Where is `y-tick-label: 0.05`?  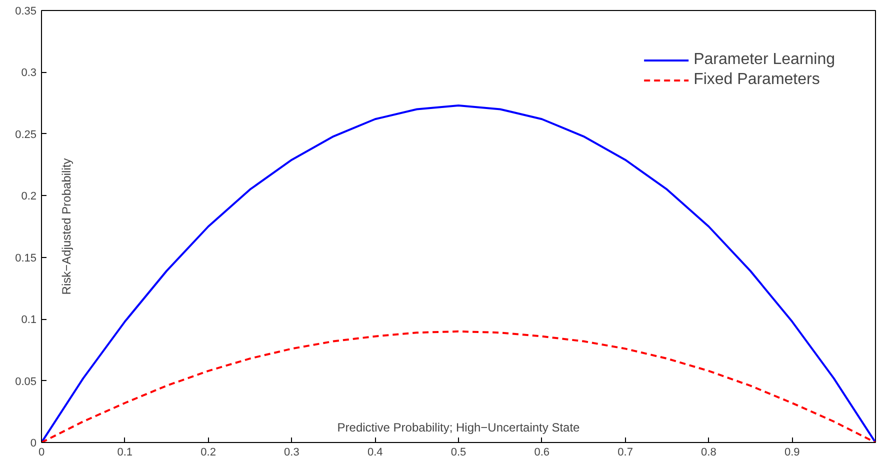 y-tick-label: 0.05 is located at coordinates (26, 382).